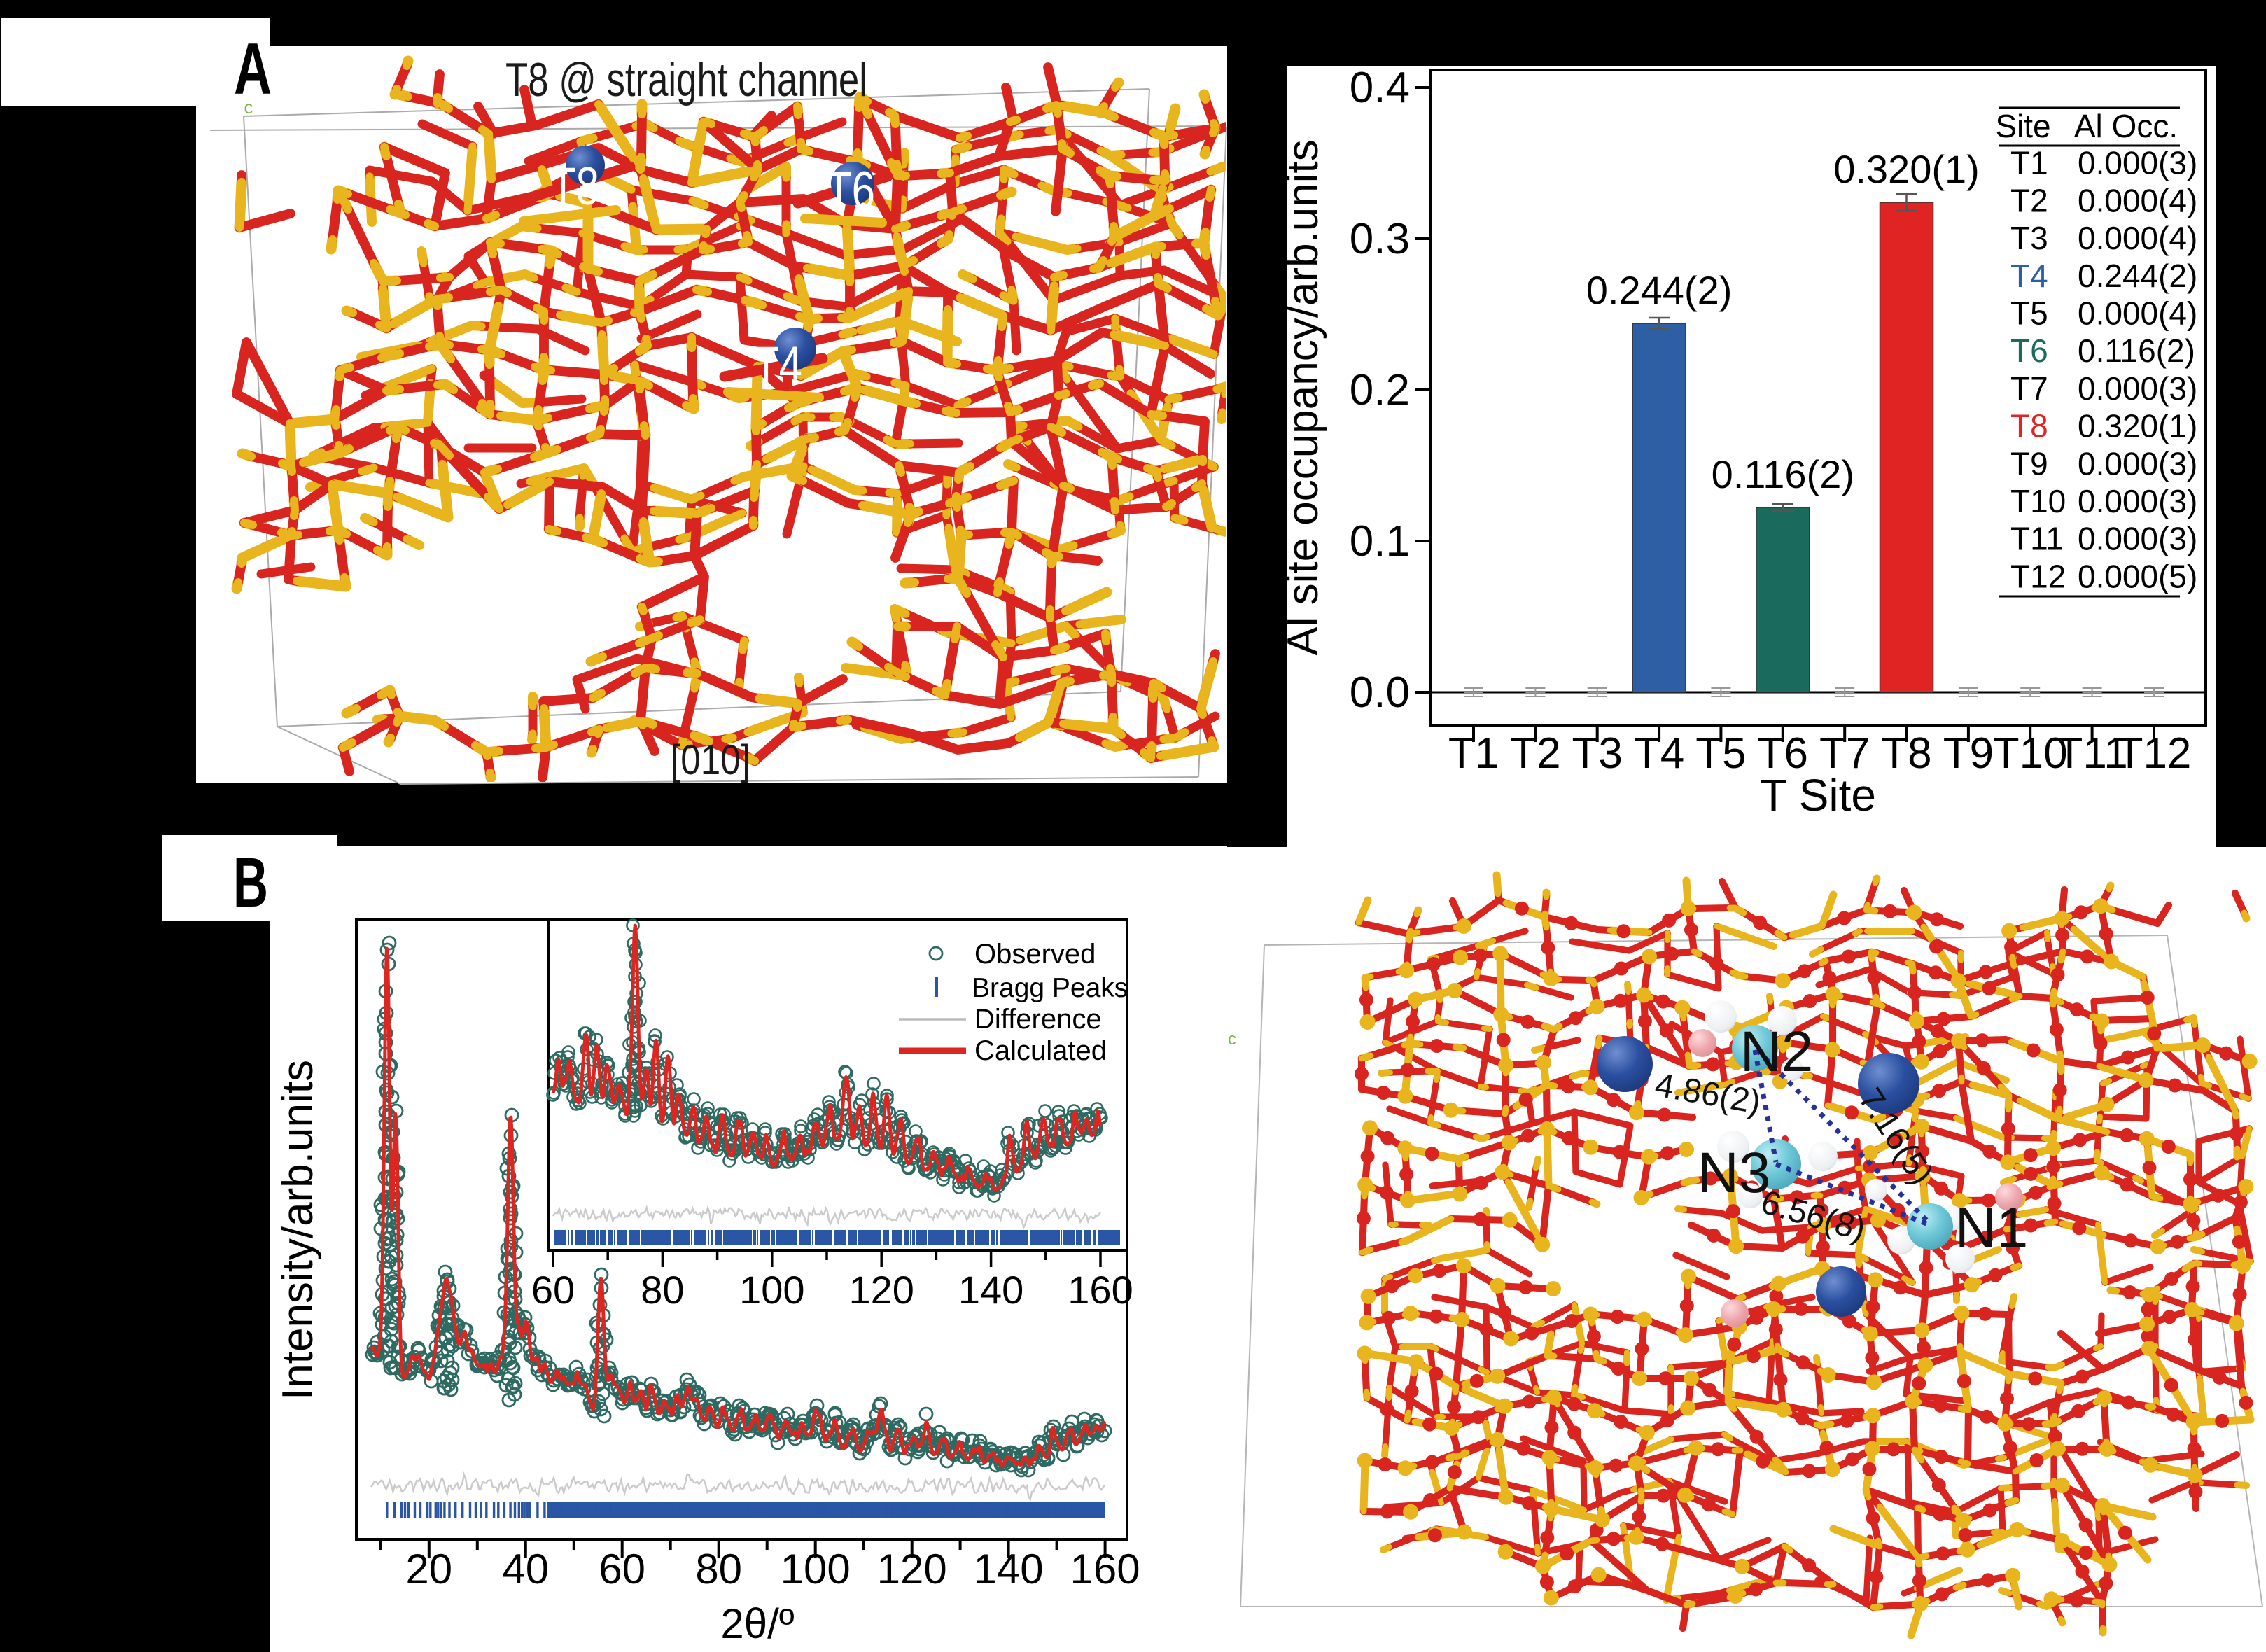 This screenshot has height=1652, width=2266. What do you see at coordinates (298, 1230) in the screenshot?
I see `svg-text: Intensity/arb.units` at bounding box center [298, 1230].